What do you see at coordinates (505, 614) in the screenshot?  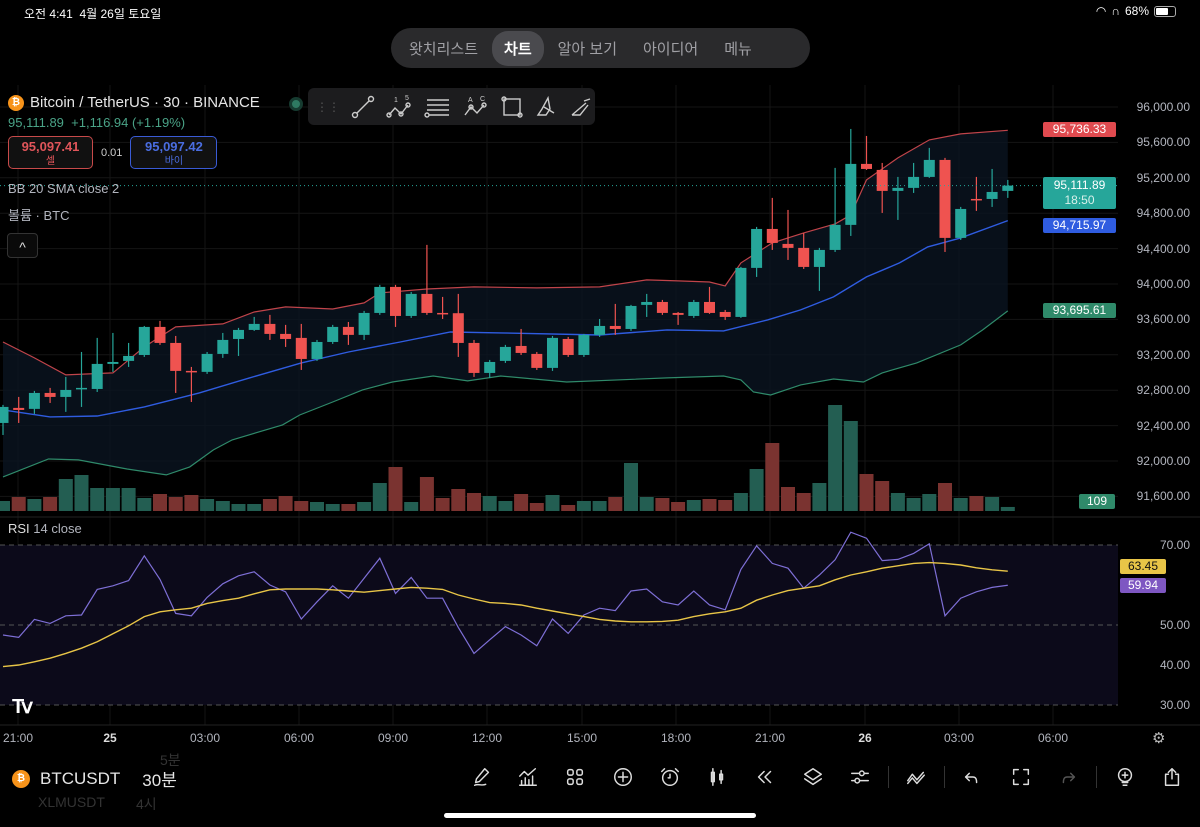 I see `rsi-ma-line` at bounding box center [505, 614].